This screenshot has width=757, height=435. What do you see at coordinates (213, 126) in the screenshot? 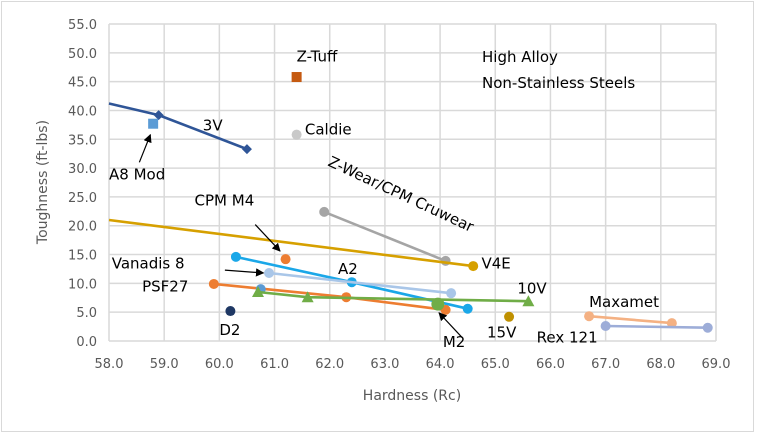
I see `point-label: 3V` at bounding box center [213, 126].